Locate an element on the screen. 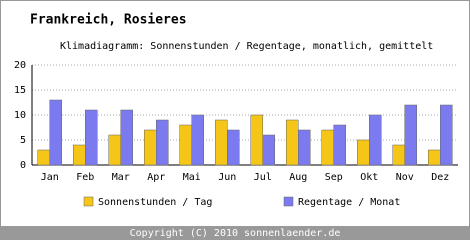  footer: Copyright (C) 2010 sonnenlaender.de is located at coordinates (235, 233).